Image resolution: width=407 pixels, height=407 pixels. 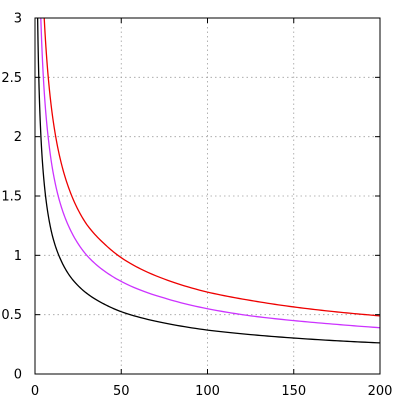 I want to click on y-tick-label: 2.5, so click(x=11, y=78).